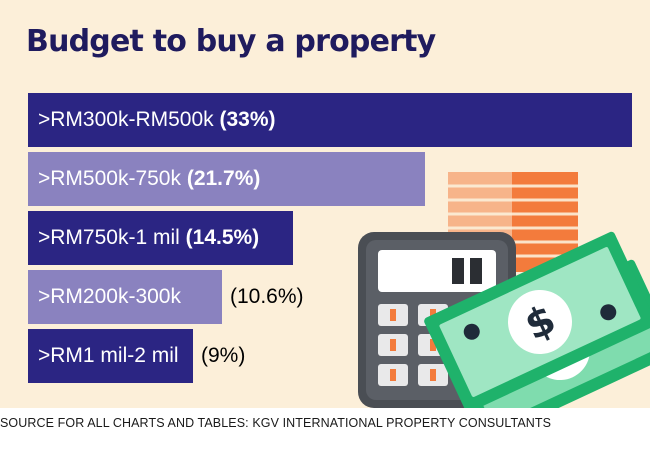  Describe the element at coordinates (222, 237) in the screenshot. I see `data-label: (14.5%)` at that location.